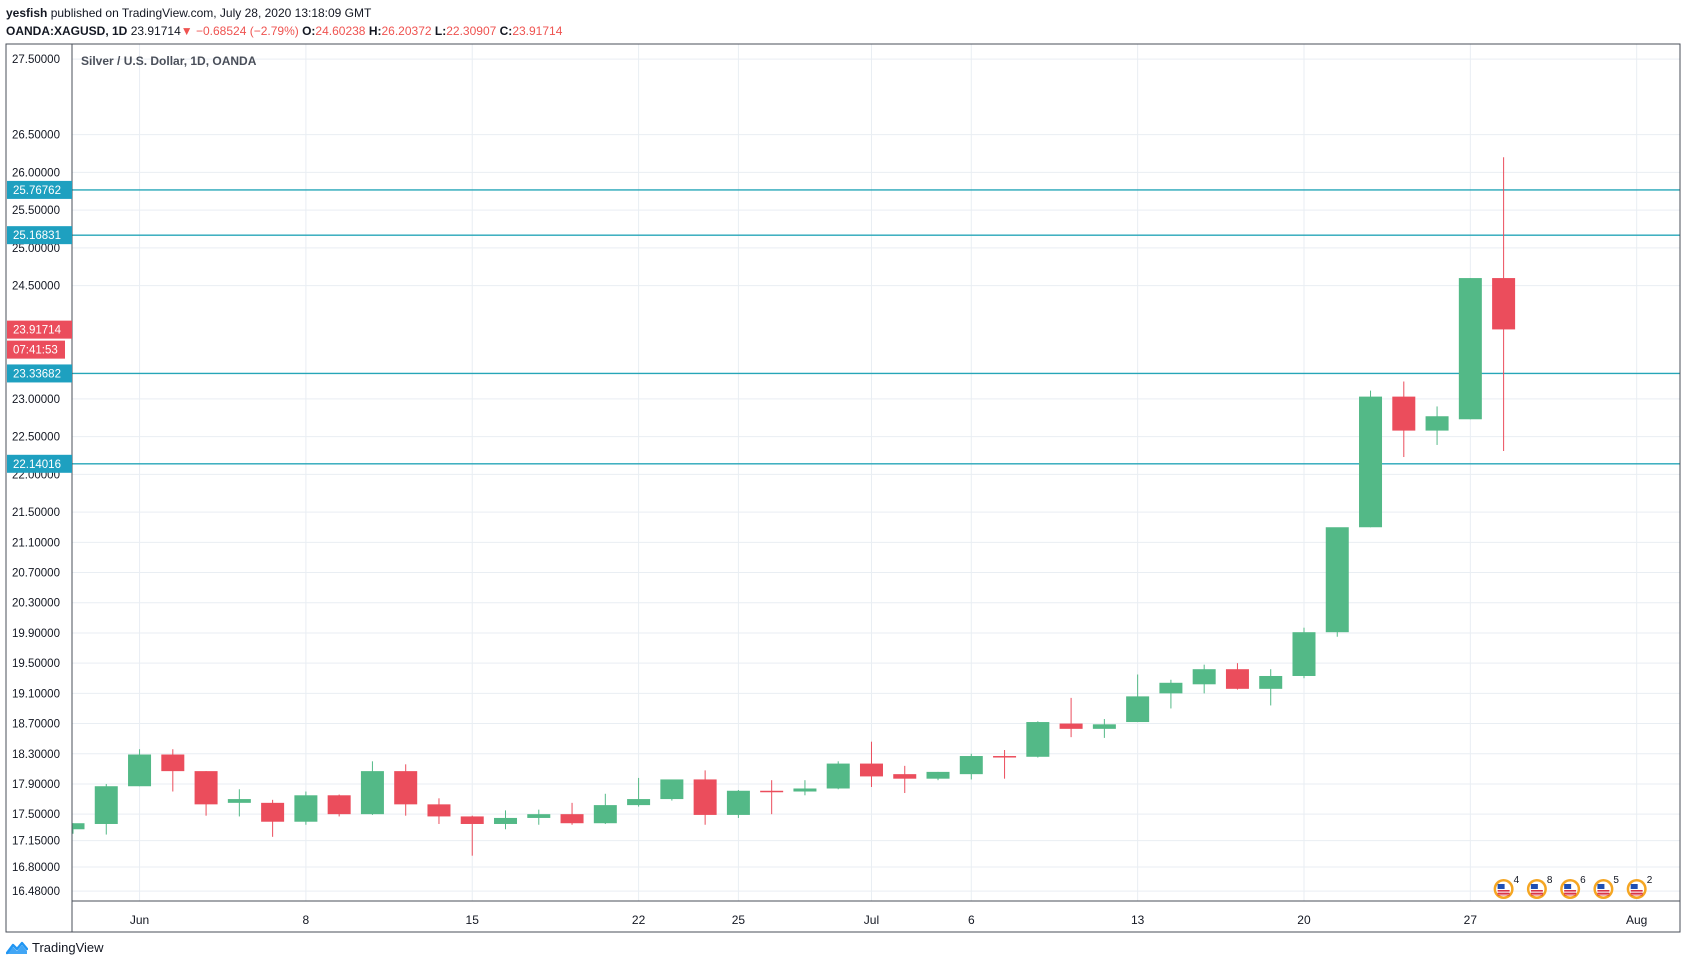 The height and width of the screenshot is (969, 1688). Describe the element at coordinates (1639, 887) in the screenshot. I see `event-flag-icon: 2` at that location.